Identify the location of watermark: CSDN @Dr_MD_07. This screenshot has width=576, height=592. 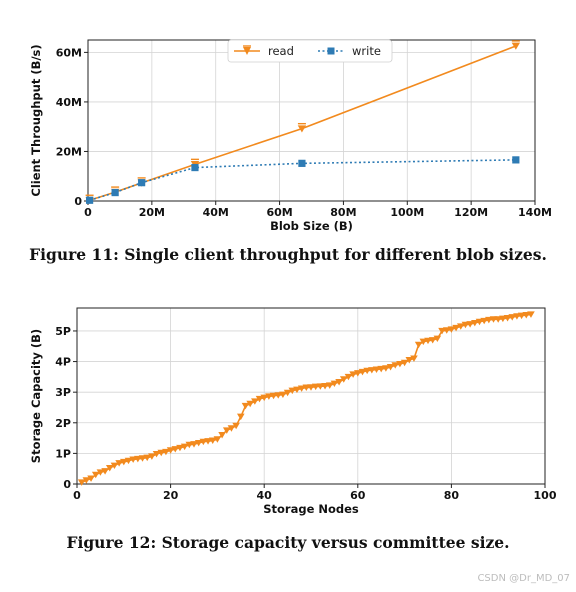
(523, 578).